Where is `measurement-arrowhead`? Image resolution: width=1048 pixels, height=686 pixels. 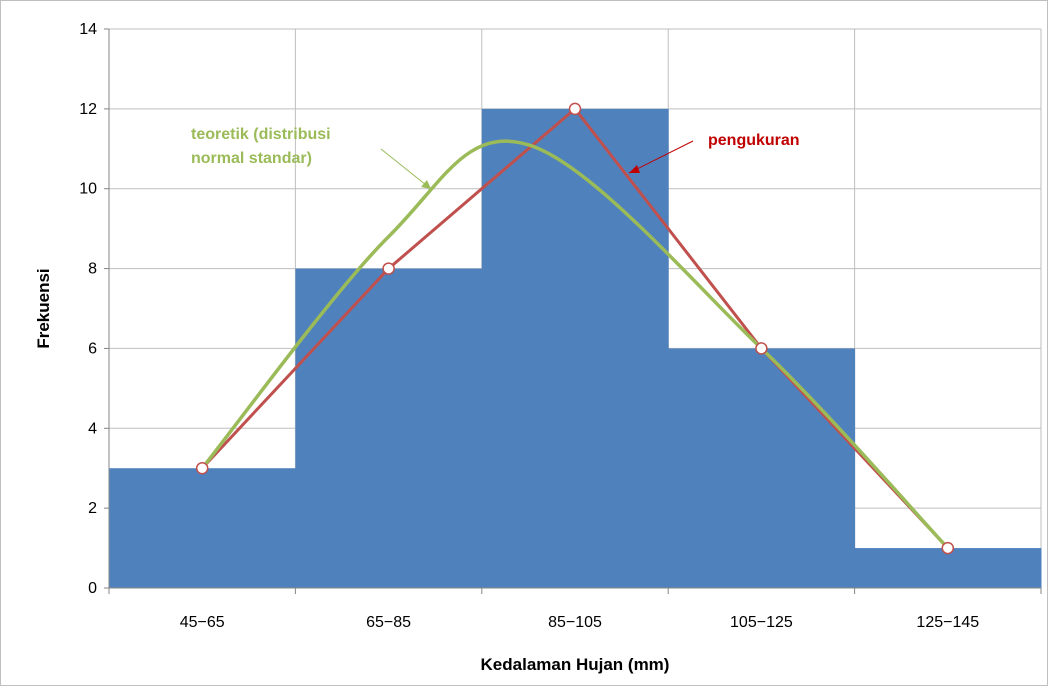 measurement-arrowhead is located at coordinates (634, 169).